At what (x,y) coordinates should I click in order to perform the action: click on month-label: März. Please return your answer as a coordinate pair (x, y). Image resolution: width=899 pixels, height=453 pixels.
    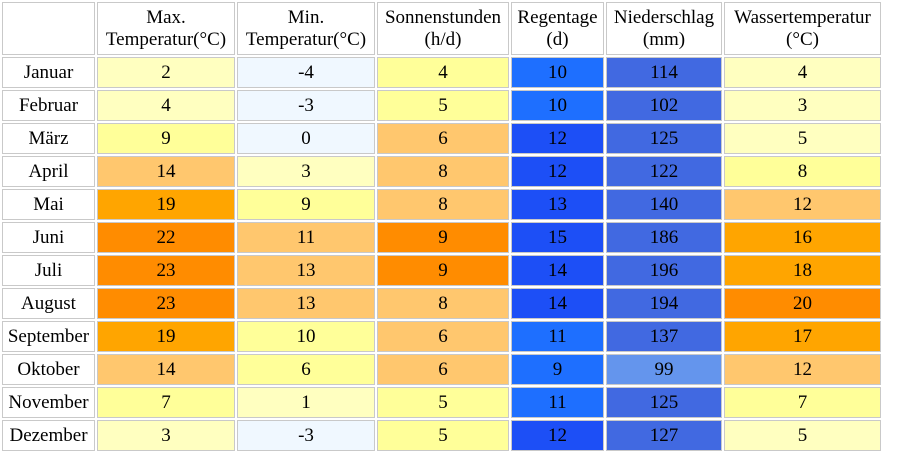
    Looking at the image, I should click on (48, 138).